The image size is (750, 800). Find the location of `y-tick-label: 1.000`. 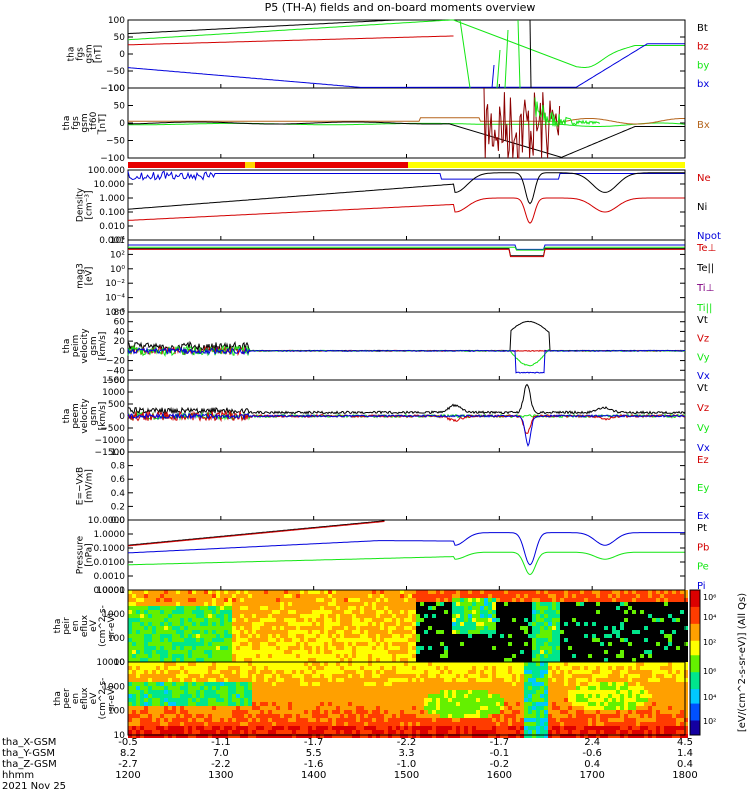

y-tick-label: 1.000 is located at coordinates (112, 199).